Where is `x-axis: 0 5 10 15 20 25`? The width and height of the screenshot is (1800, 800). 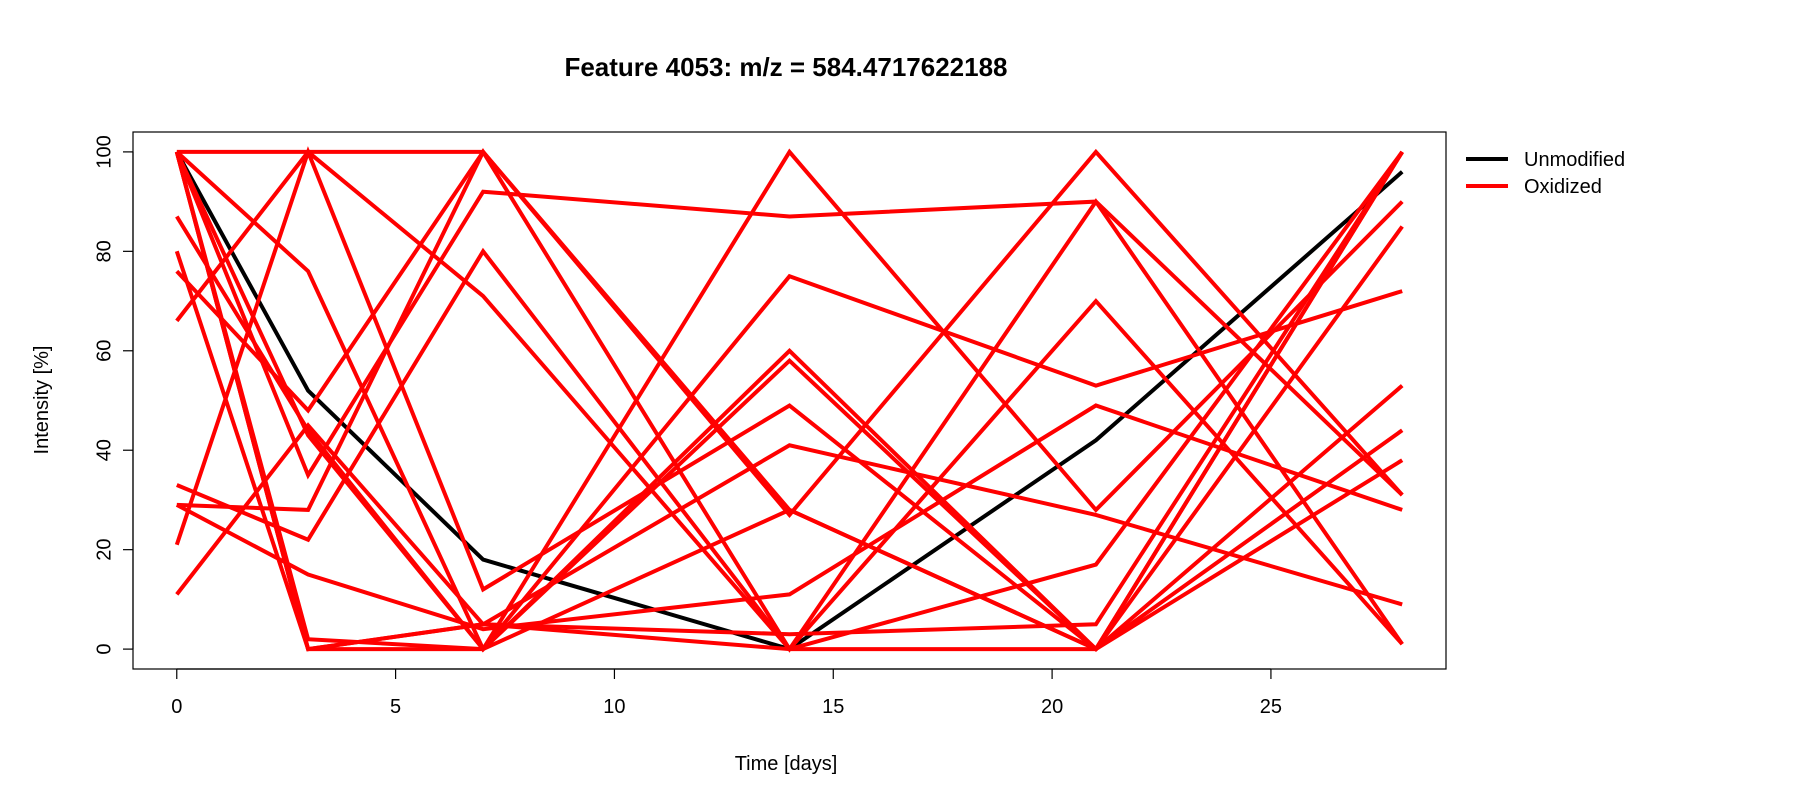
x-axis: 0 5 10 15 20 25 is located at coordinates (726, 693).